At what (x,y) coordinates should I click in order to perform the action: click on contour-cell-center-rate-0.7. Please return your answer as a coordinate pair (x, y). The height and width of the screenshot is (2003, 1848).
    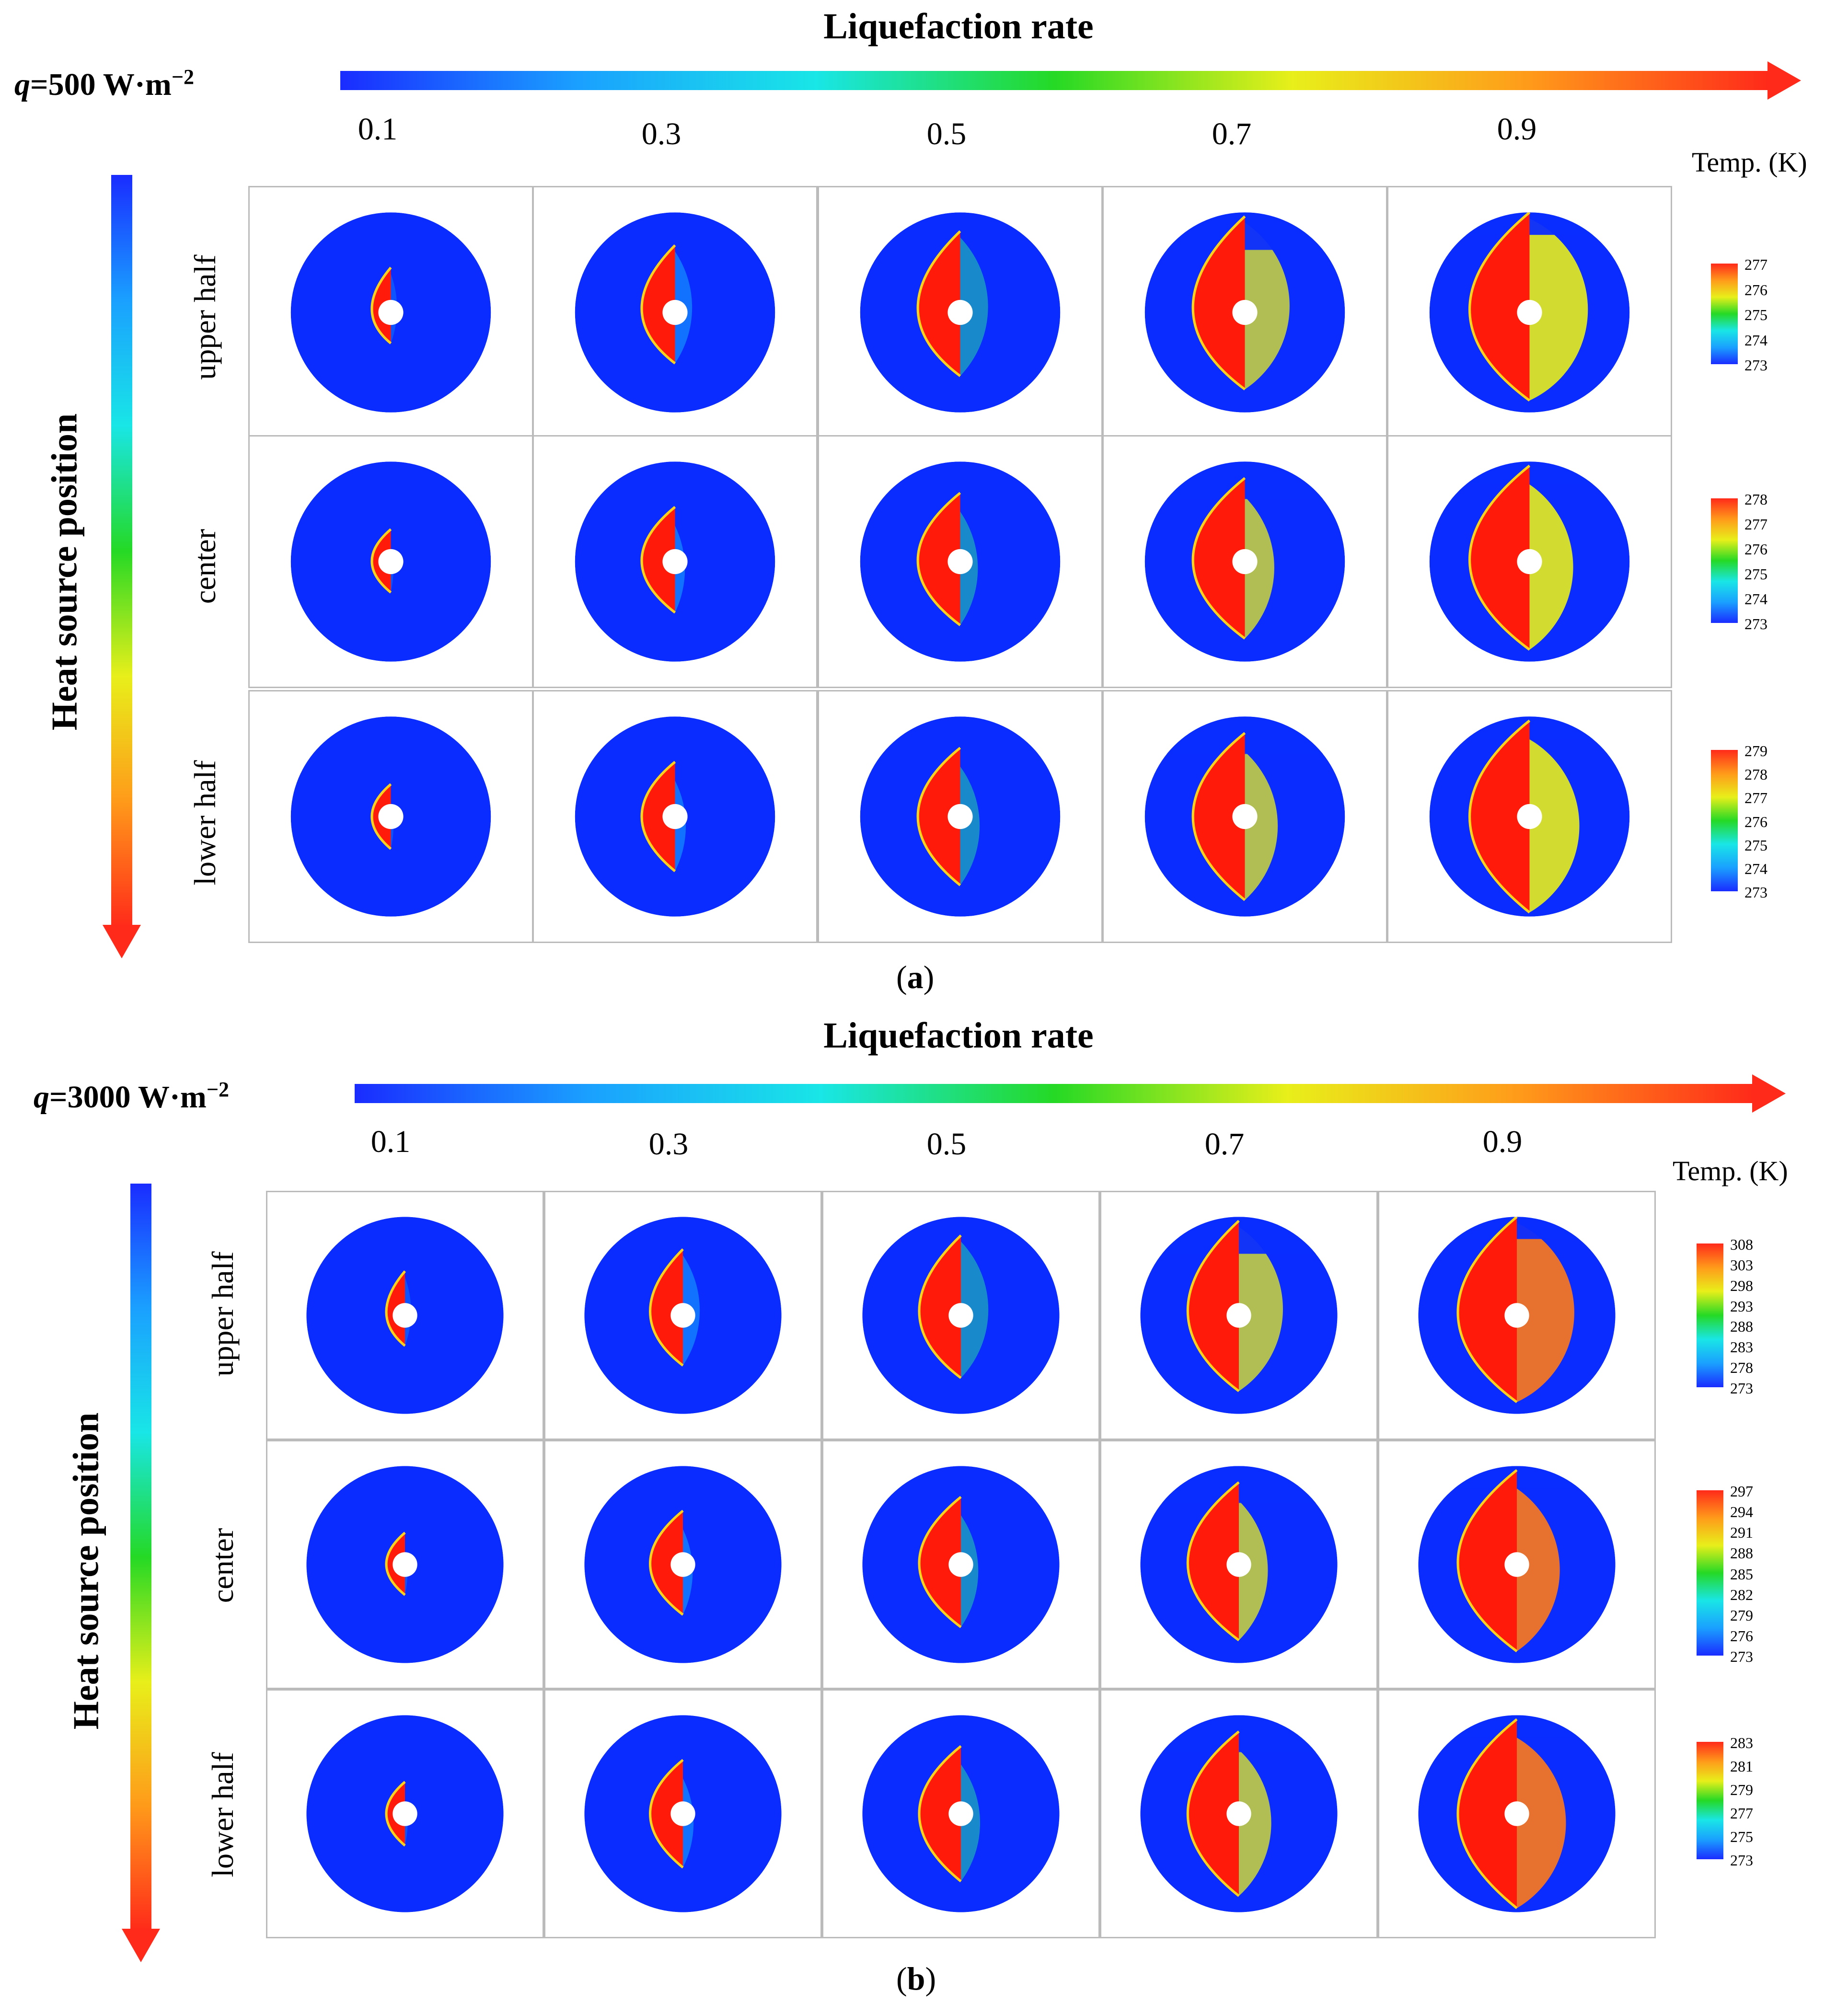
    Looking at the image, I should click on (1239, 1564).